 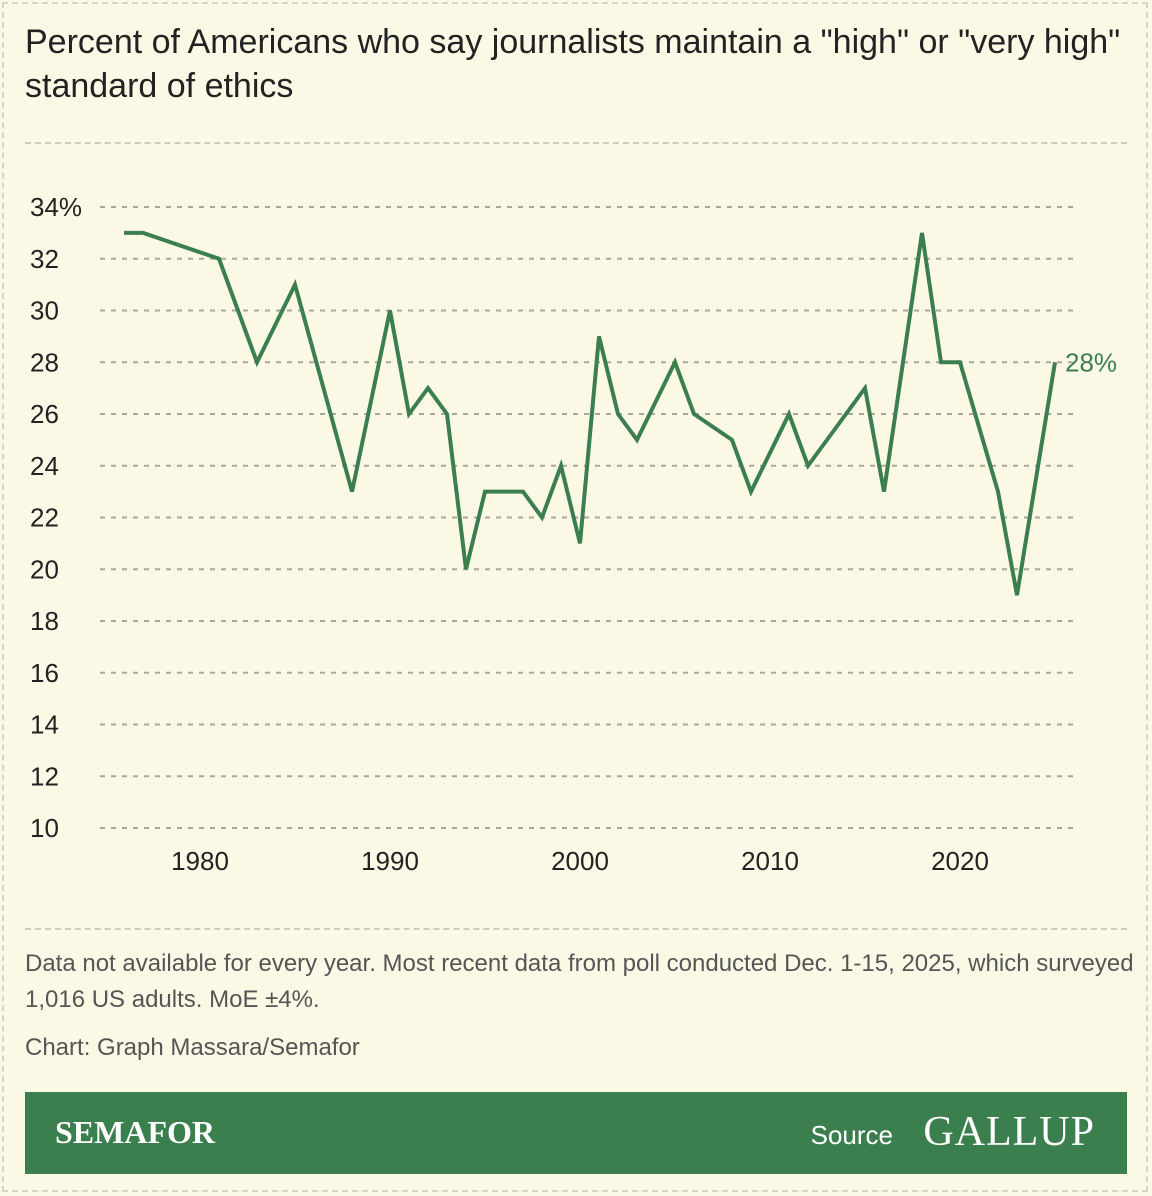 I want to click on semafor-logo: SEMAFOR, so click(x=135, y=1132).